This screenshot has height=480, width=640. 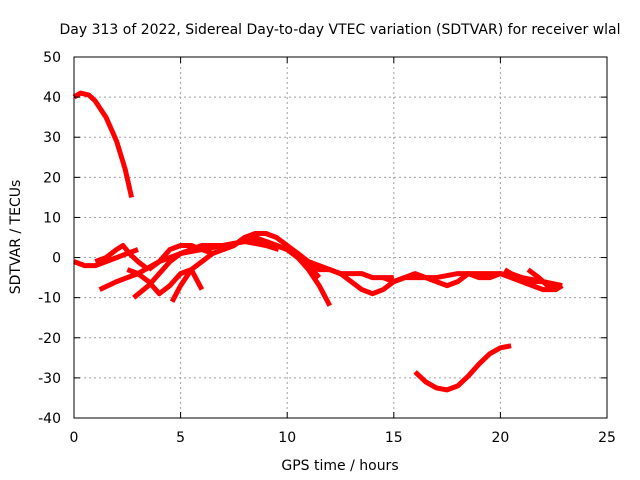 What do you see at coordinates (52, 178) in the screenshot?
I see `y-tick-label: 20` at bounding box center [52, 178].